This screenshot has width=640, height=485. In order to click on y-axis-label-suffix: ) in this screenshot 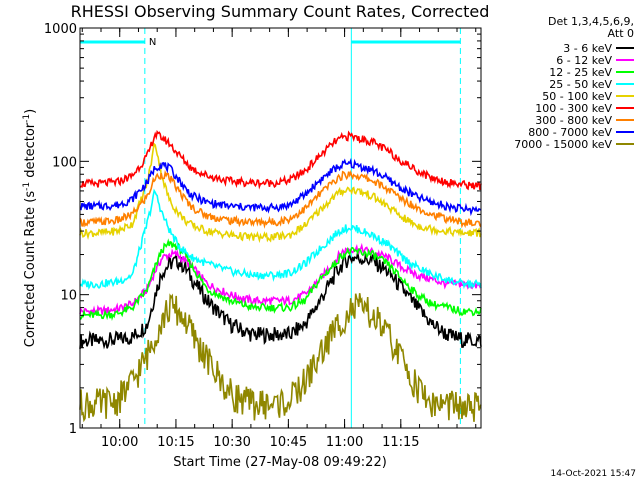, I will do `click(30, 111)`.